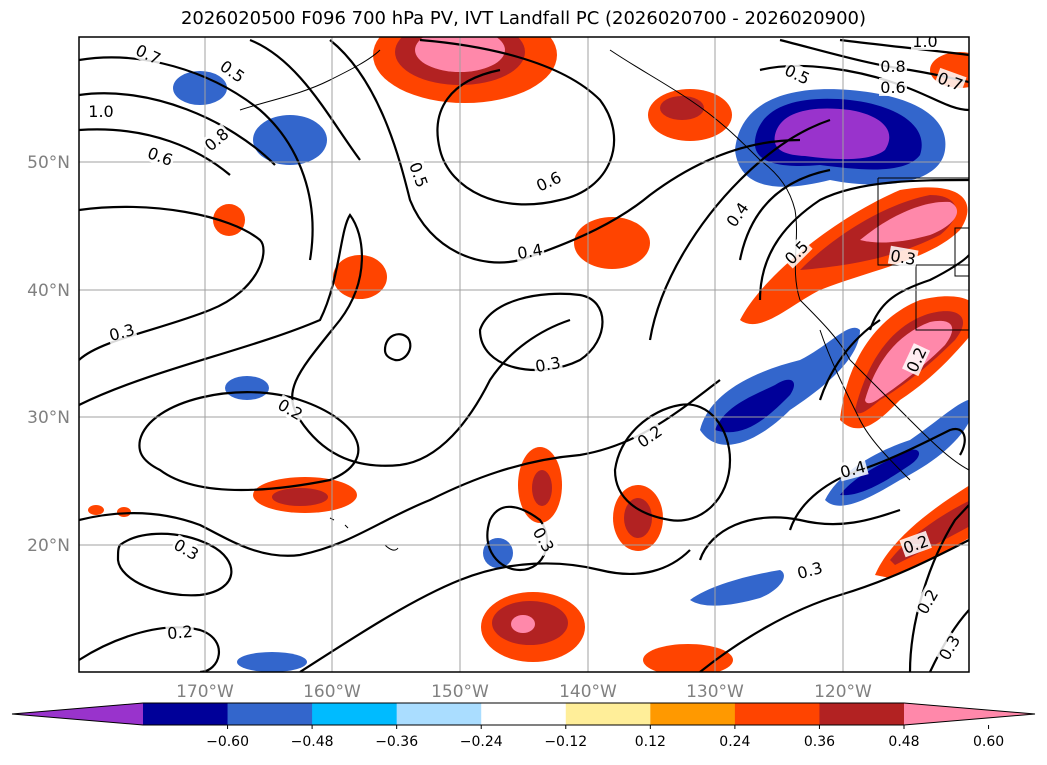 Image resolution: width=1047 pixels, height=765 pixels. I want to click on lat-label: 20°N, so click(48, 546).